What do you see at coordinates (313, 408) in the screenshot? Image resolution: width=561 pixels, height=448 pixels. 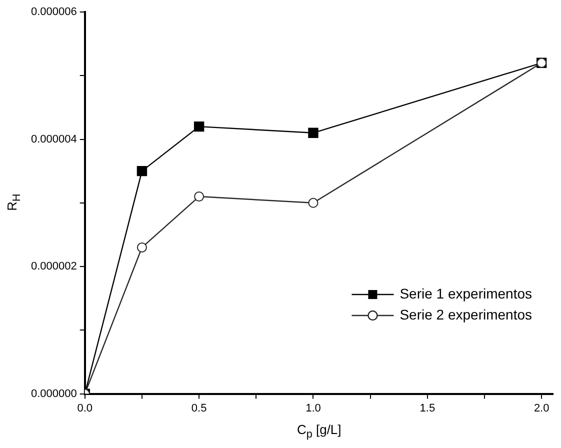 I see `x-tick-label: 1.0` at bounding box center [313, 408].